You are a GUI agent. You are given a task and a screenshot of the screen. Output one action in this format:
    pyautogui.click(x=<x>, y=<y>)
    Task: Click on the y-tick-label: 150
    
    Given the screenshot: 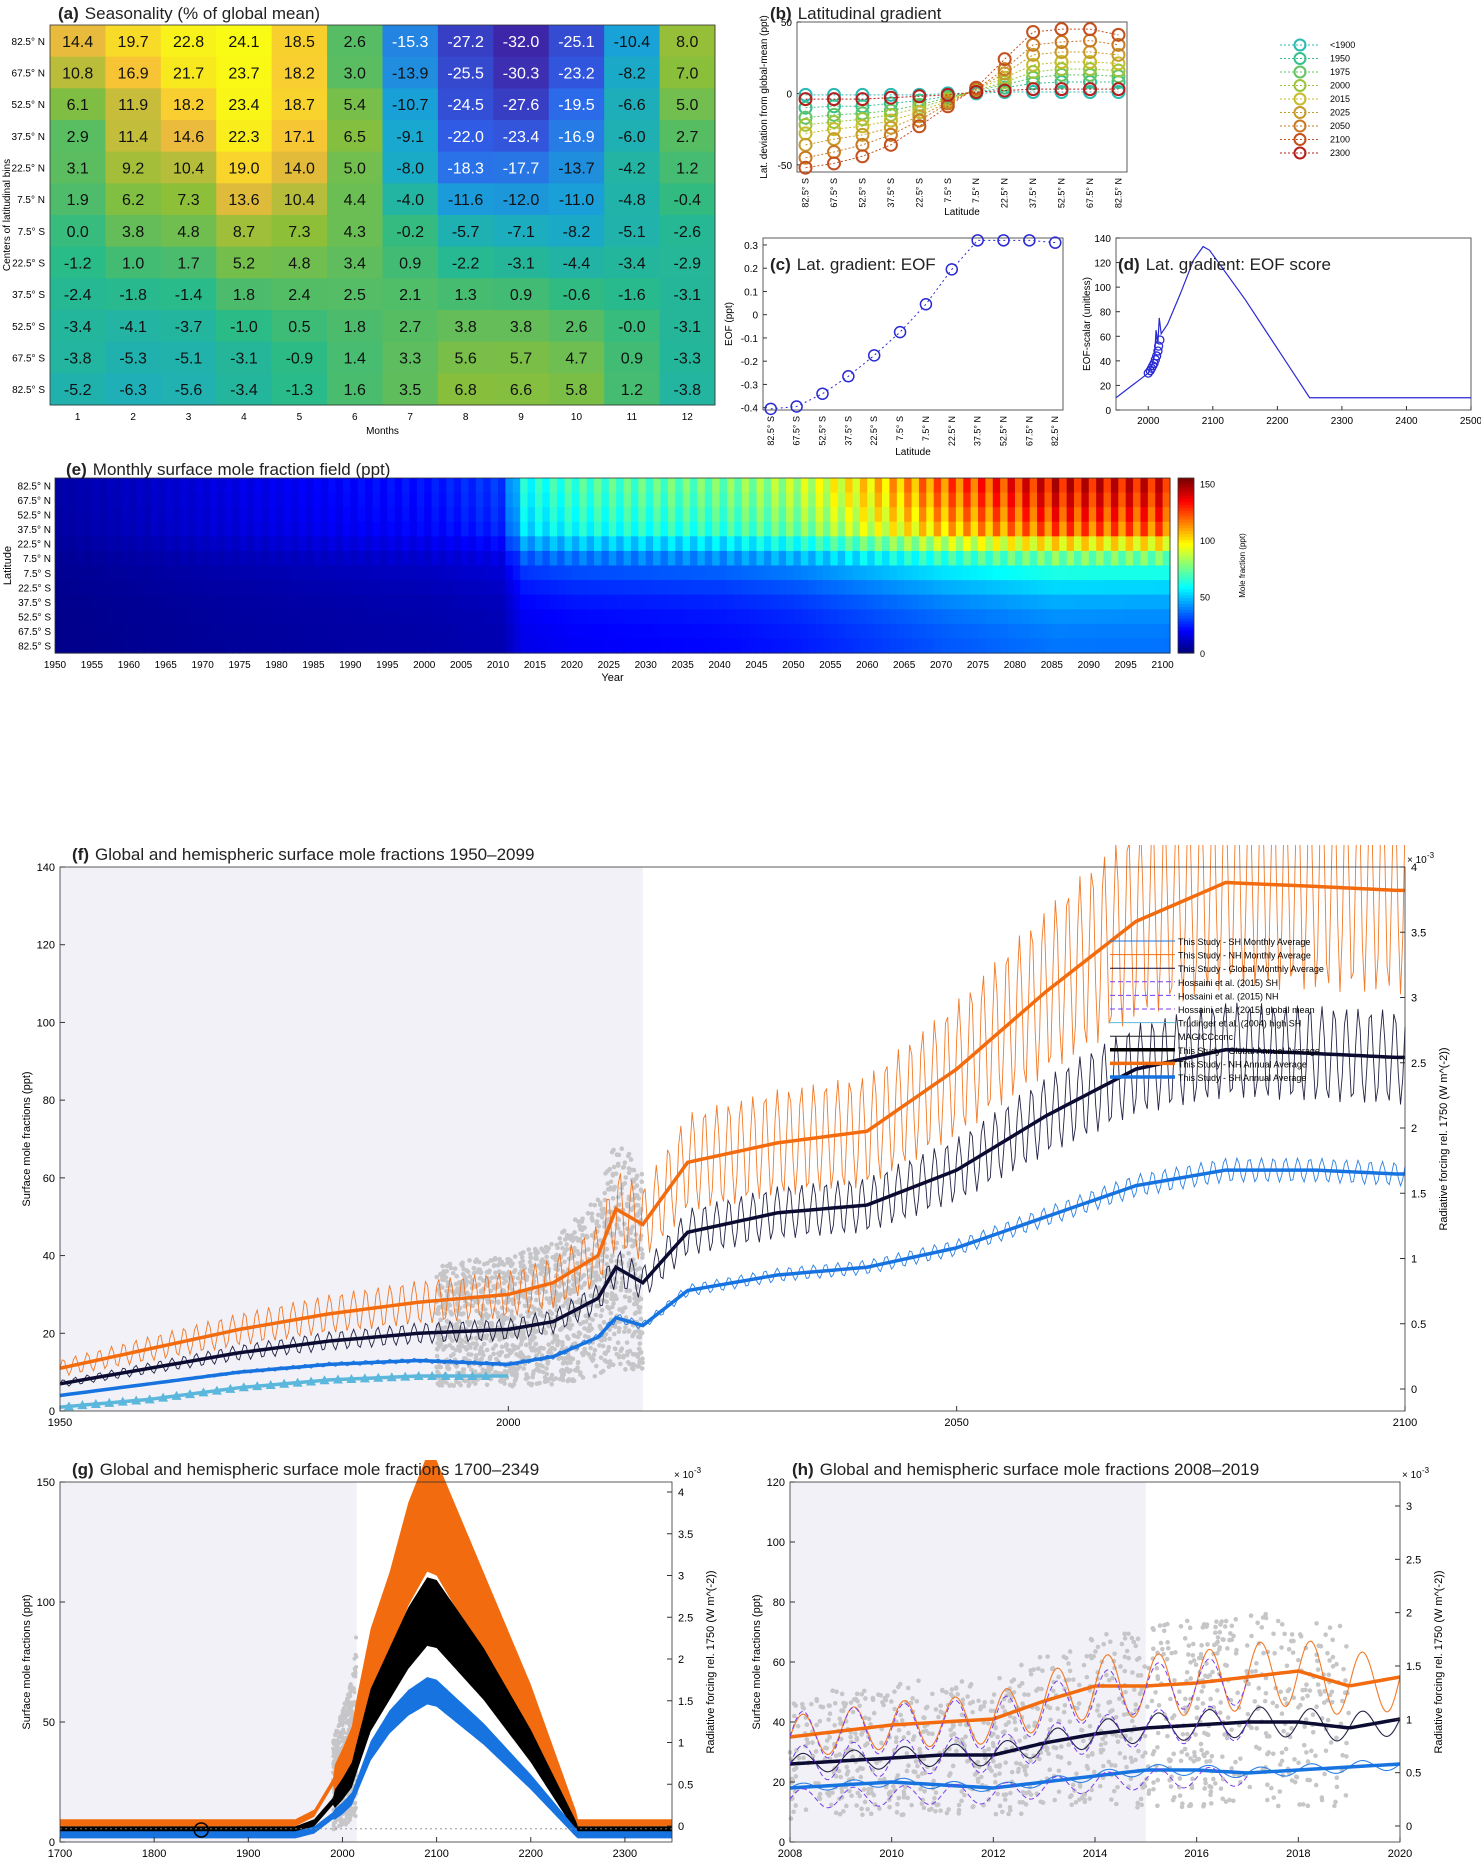 What is the action you would take?
    pyautogui.click(x=46, y=1483)
    